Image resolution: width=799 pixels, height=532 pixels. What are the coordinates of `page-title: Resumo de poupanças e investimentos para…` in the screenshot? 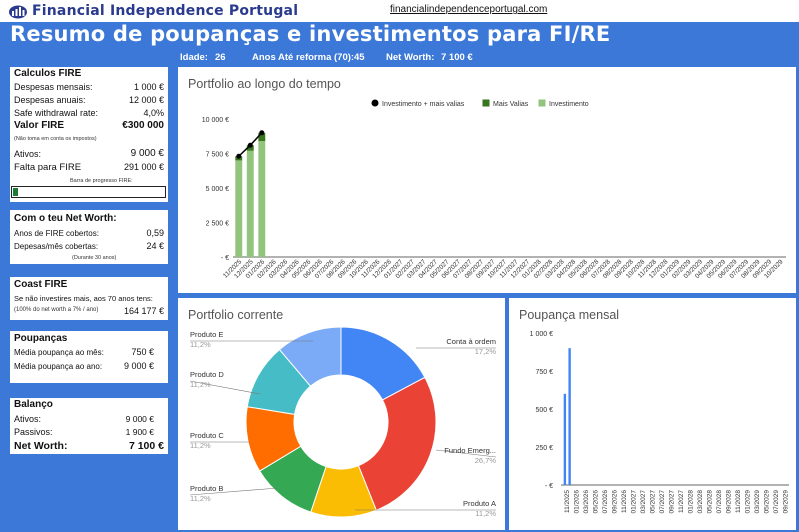 It's located at (310, 34).